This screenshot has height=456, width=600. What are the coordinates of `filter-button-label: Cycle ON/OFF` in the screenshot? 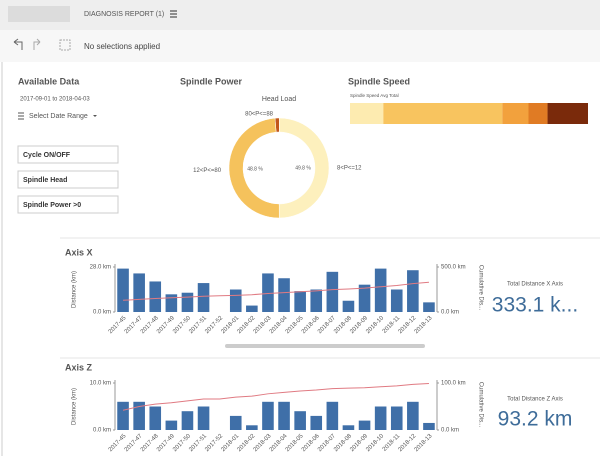 It's located at (47, 155).